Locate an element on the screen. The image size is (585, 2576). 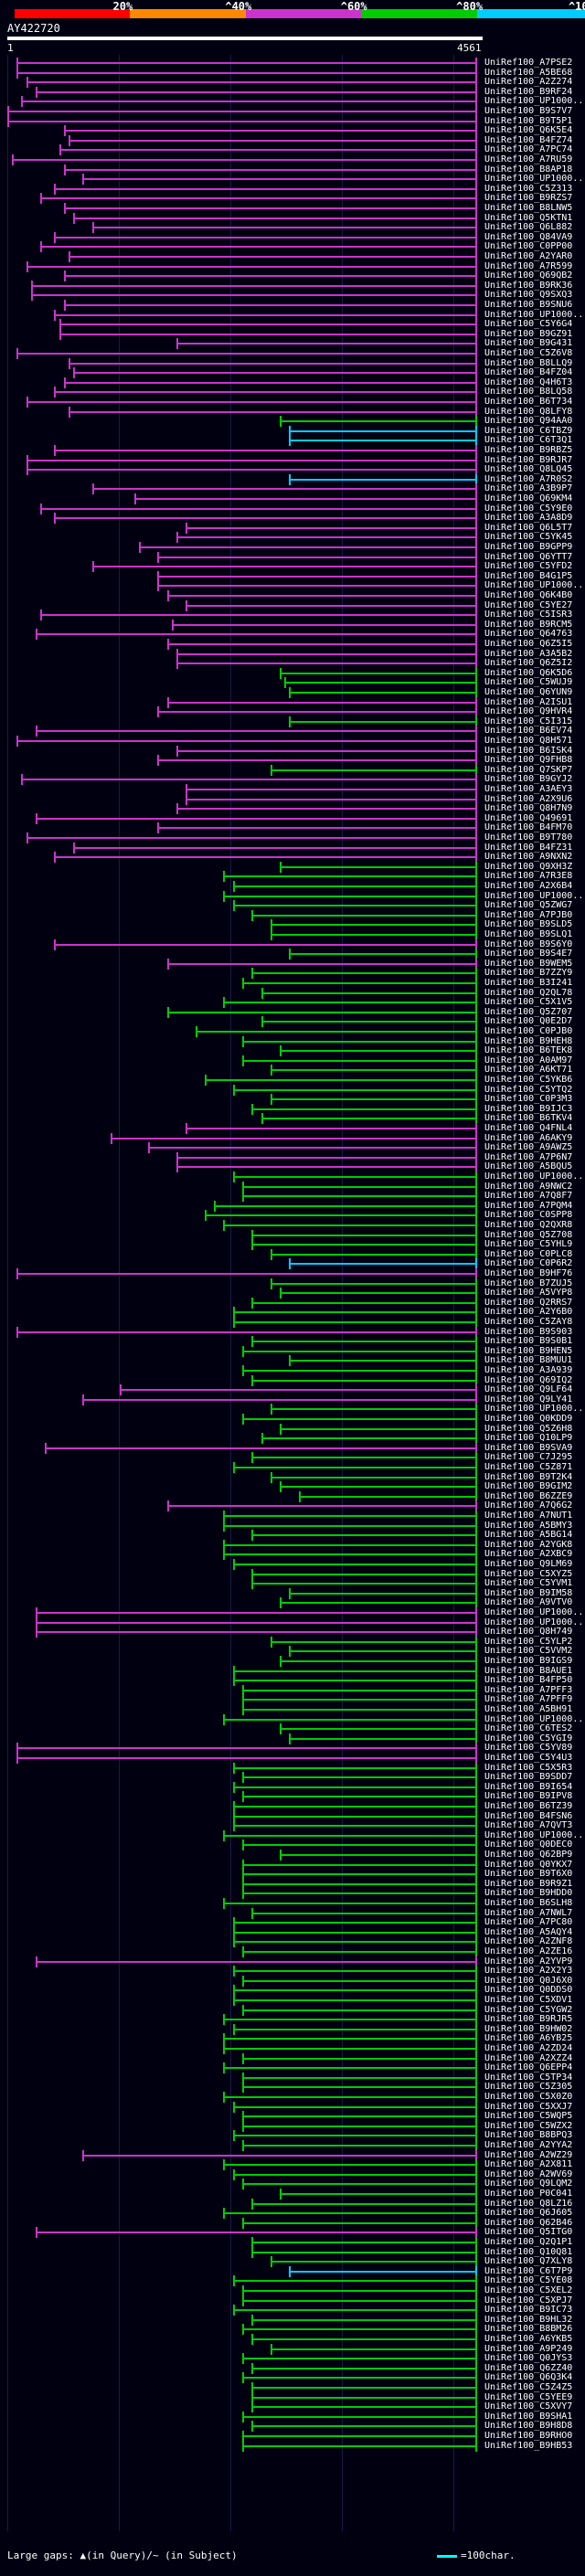
hit-row: UniRef100_B9S4E7 is located at coordinates (293, 954).